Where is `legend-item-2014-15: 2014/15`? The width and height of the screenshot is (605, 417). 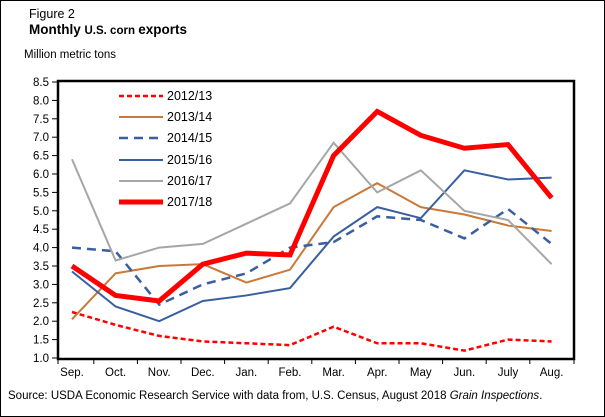
legend-item-2014-15: 2014/15 is located at coordinates (165, 138).